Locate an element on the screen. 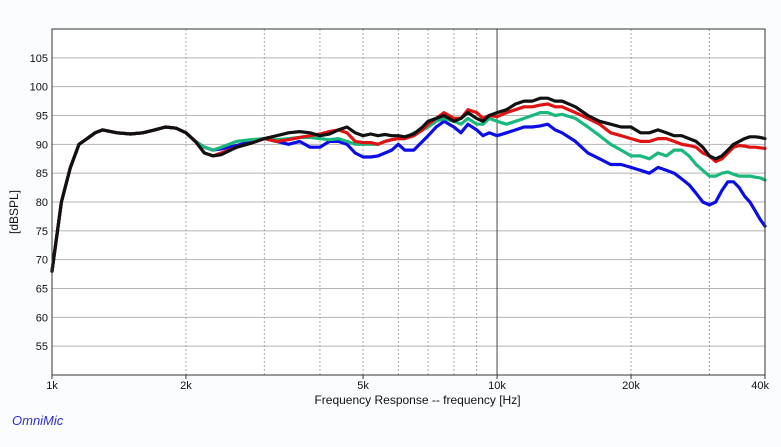 The image size is (781, 447). y-tick-label: 85 is located at coordinates (42, 174).